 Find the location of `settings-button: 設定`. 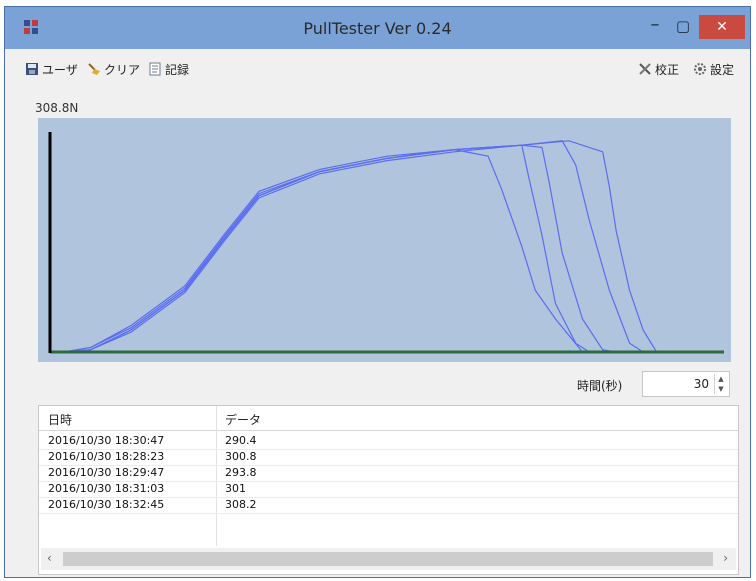

settings-button: 設定 is located at coordinates (713, 69).